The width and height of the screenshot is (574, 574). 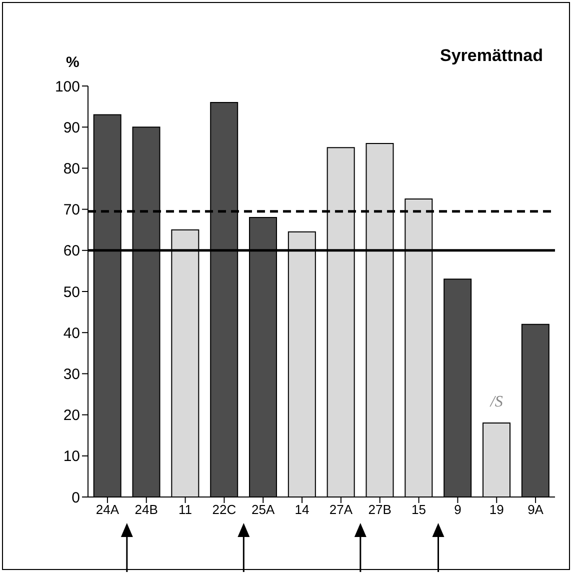 I want to click on y-tick-label: 0, so click(x=76, y=497).